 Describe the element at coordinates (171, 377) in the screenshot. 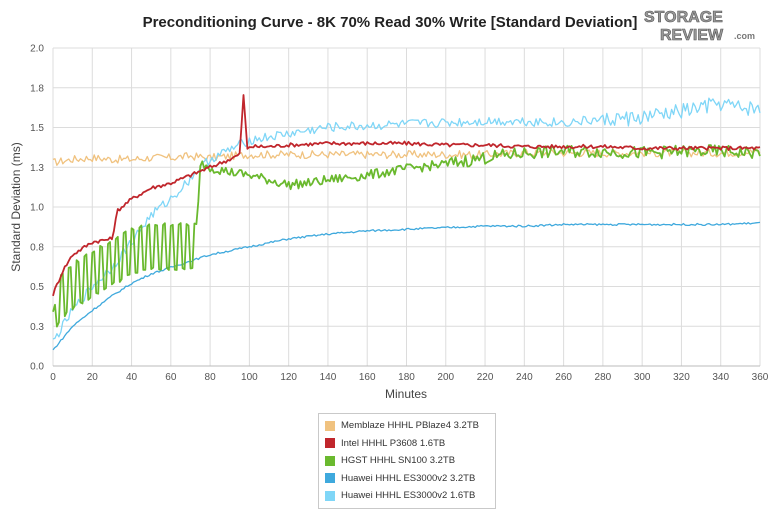

I see `x-tick-label: 60` at that location.